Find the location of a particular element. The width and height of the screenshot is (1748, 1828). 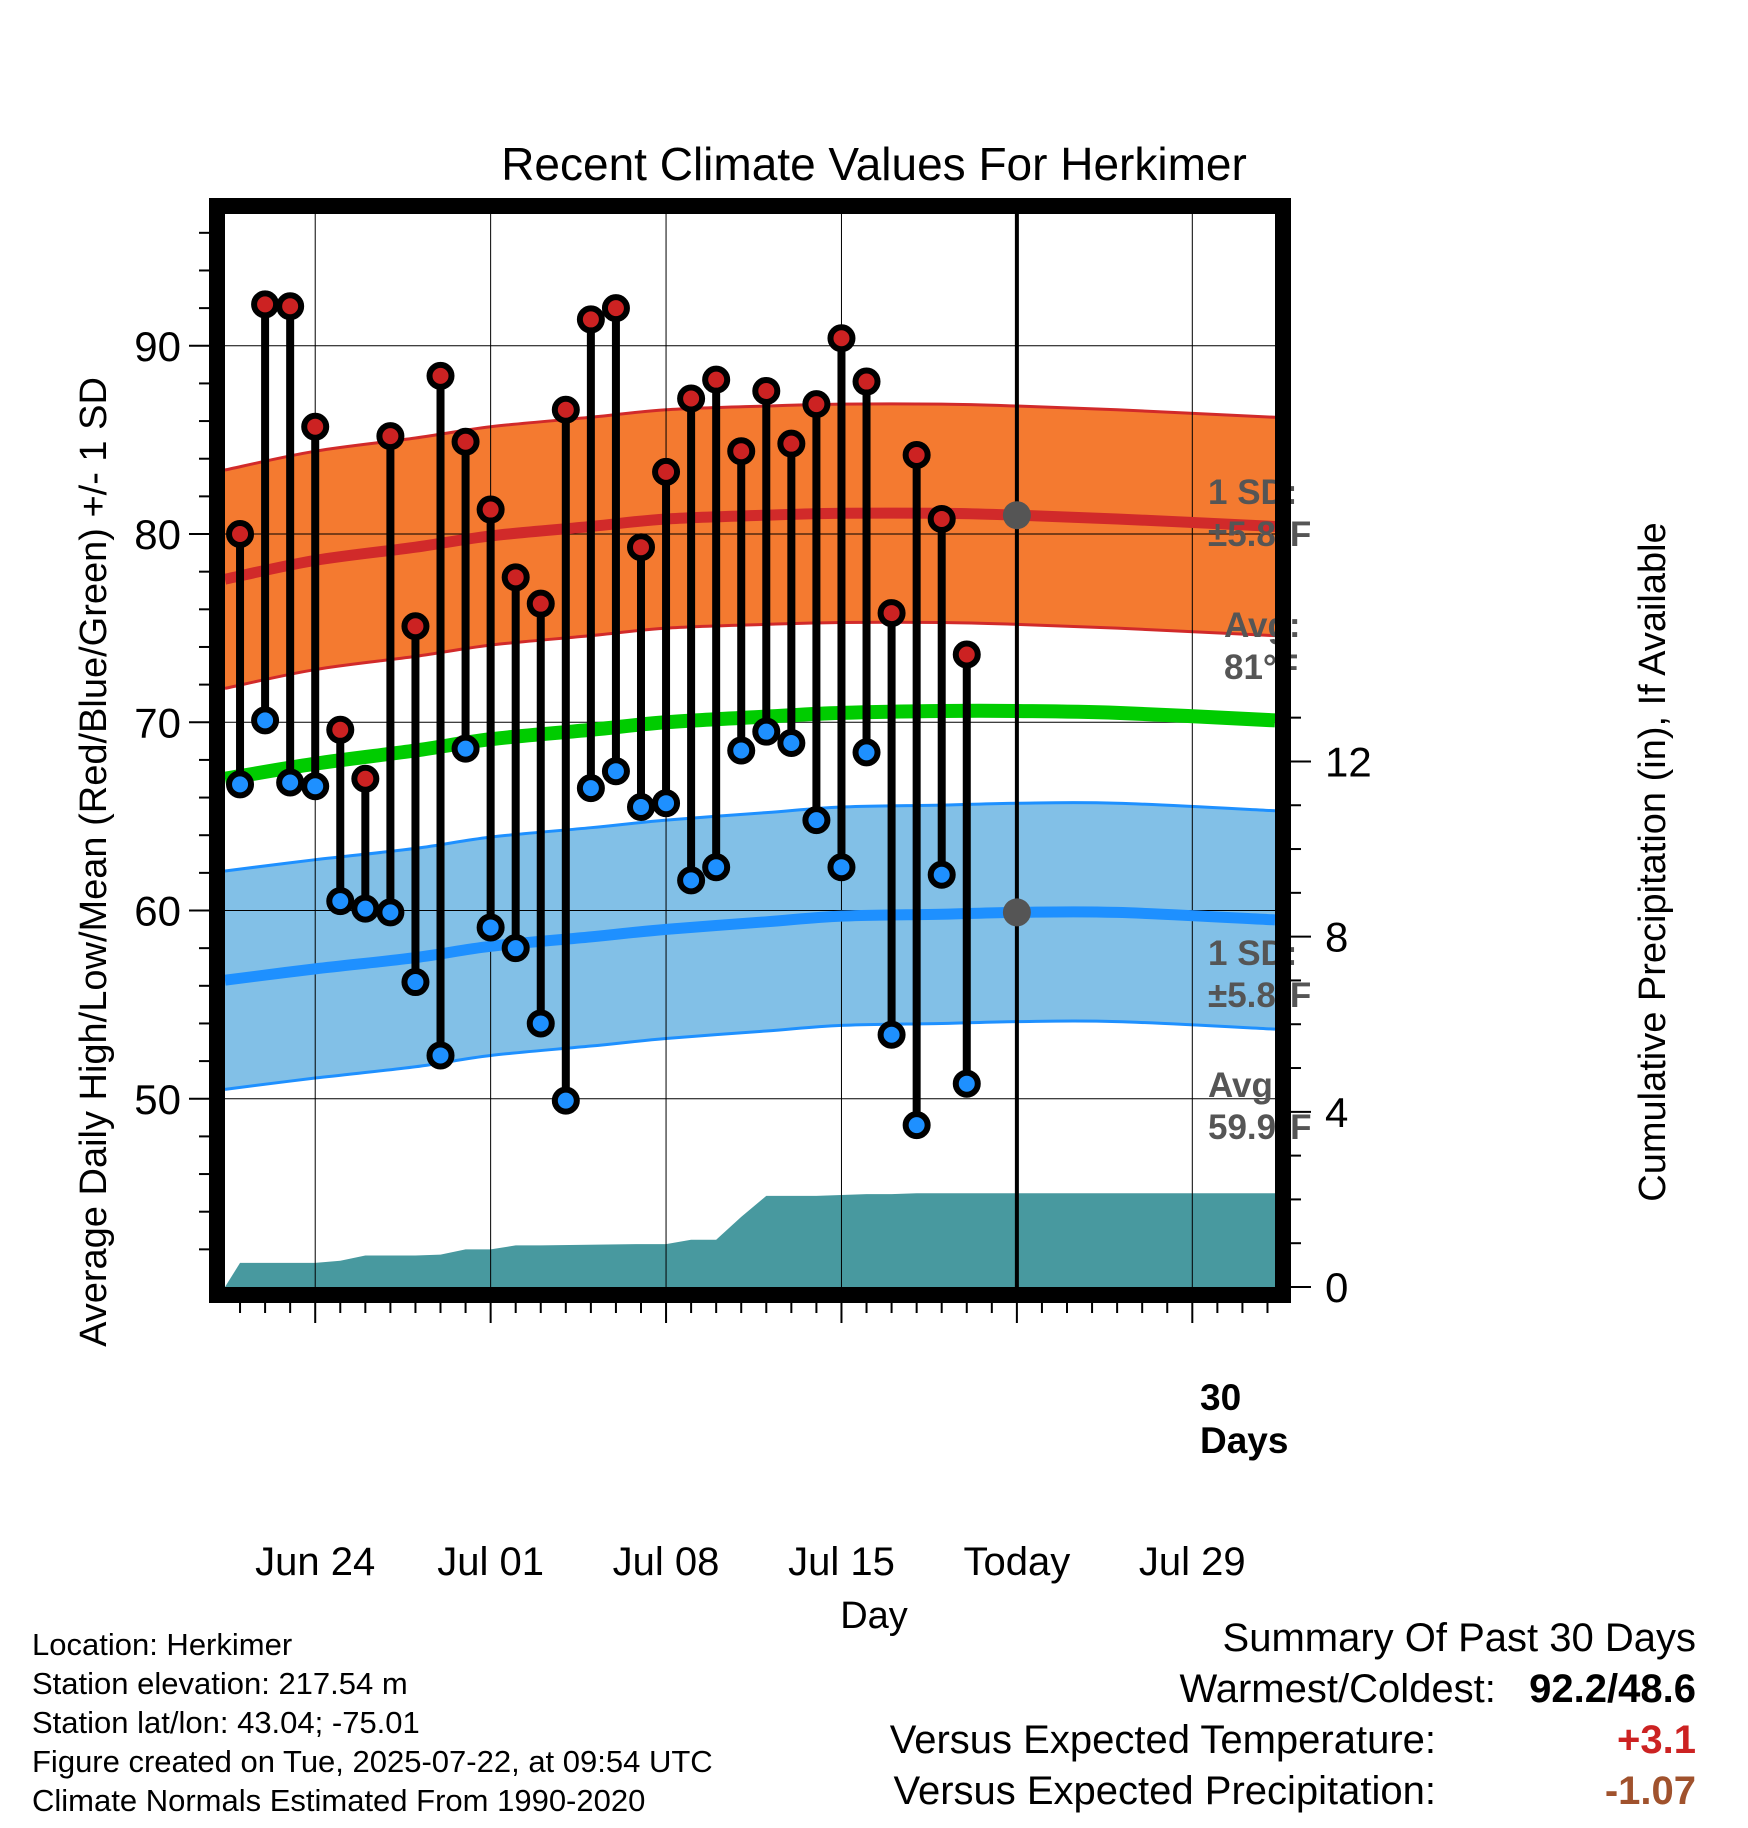

y-tick-label: 90 is located at coordinates (157, 346).